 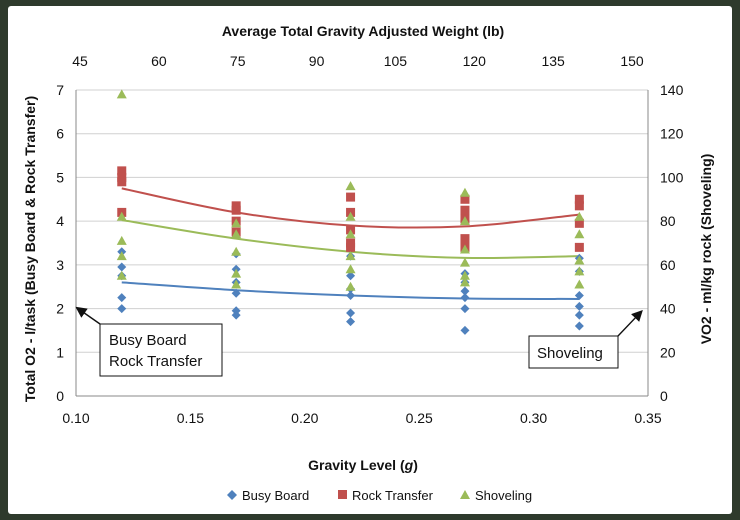 I want to click on y-right-tick-label: 120, so click(x=672, y=134).